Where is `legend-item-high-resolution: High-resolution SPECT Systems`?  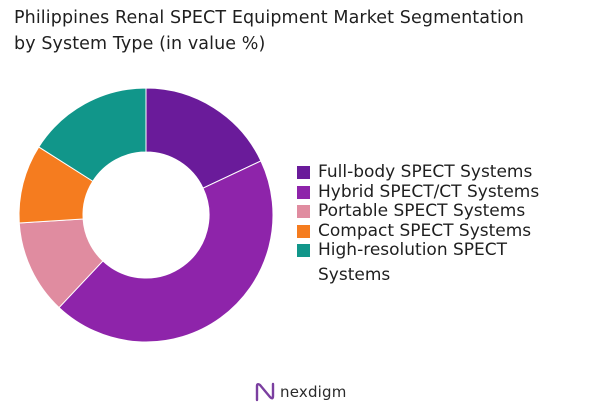 legend-item-high-resolution: High-resolution SPECT Systems is located at coordinates (442, 264).